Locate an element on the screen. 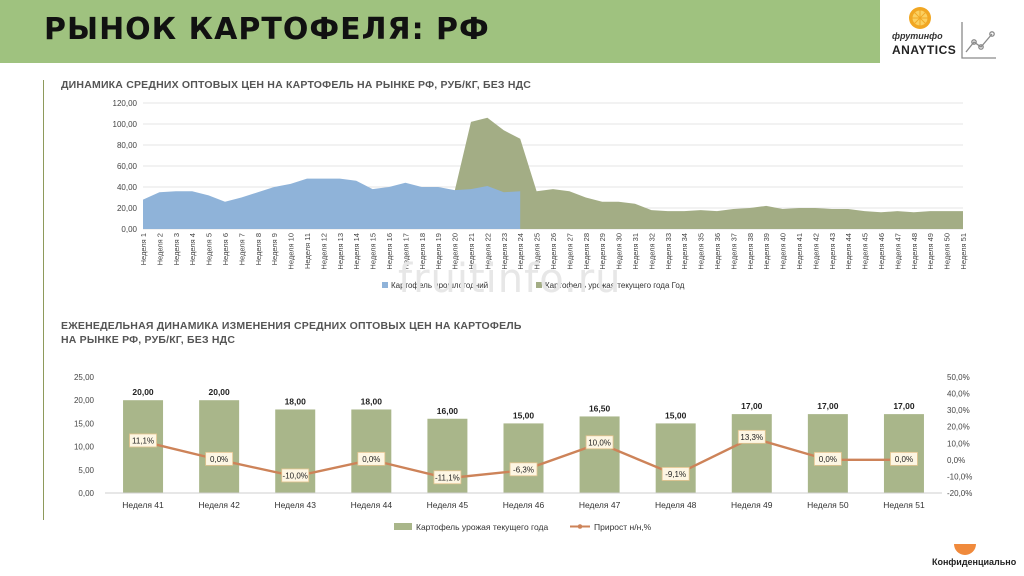 The image size is (1024, 576). chart1-x-tick: Неделя 17 is located at coordinates (405, 251).